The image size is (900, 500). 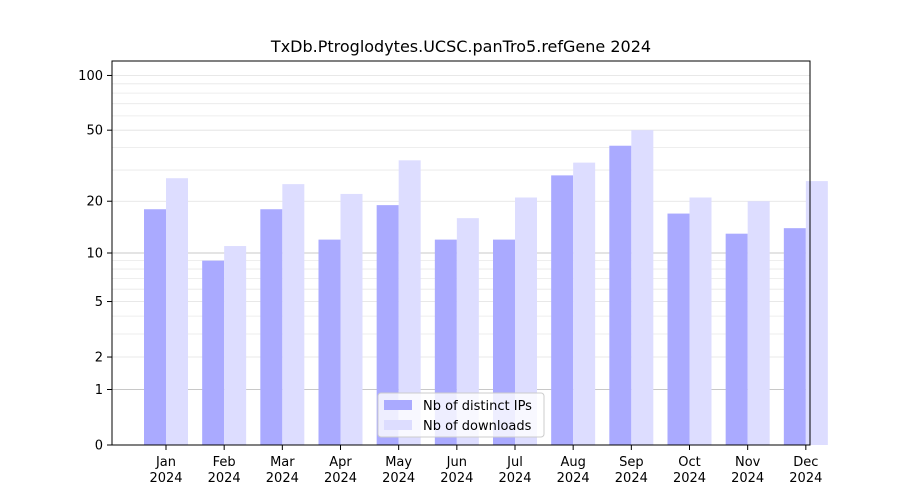 What do you see at coordinates (572, 462) in the screenshot?
I see `x-tick-label-month: Aug` at bounding box center [572, 462].